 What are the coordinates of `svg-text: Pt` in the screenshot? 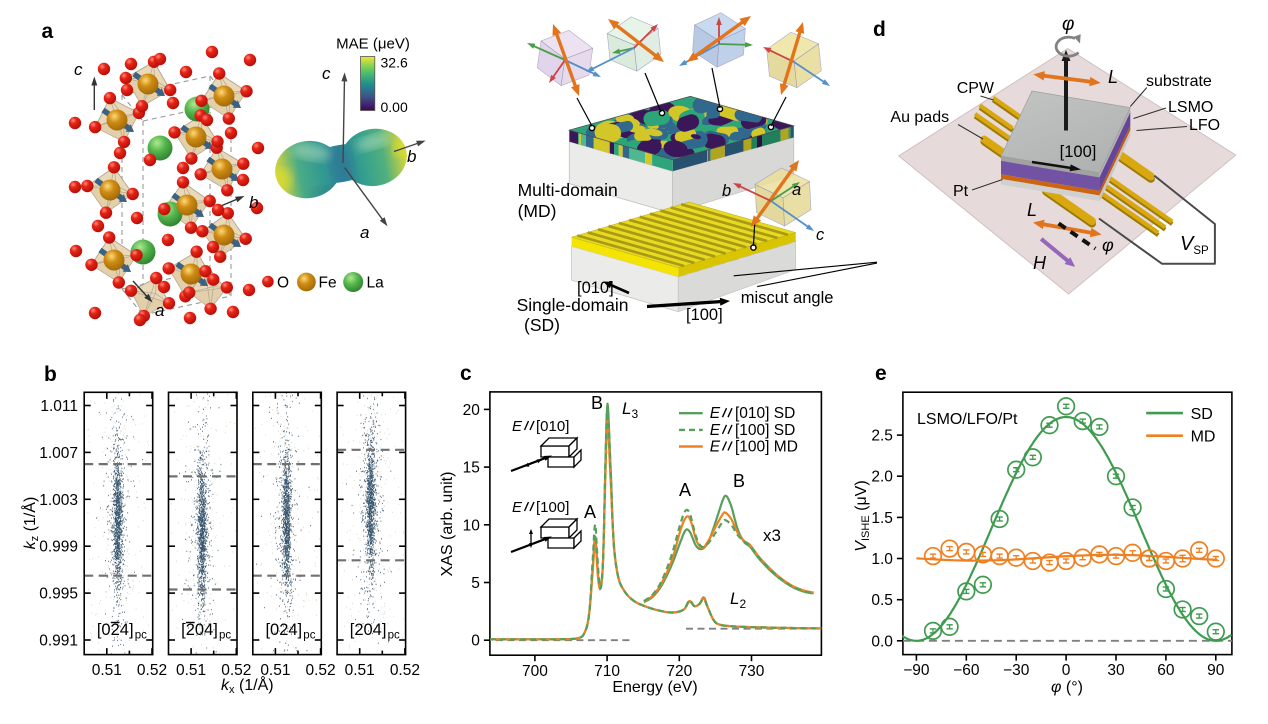 It's located at (961, 191).